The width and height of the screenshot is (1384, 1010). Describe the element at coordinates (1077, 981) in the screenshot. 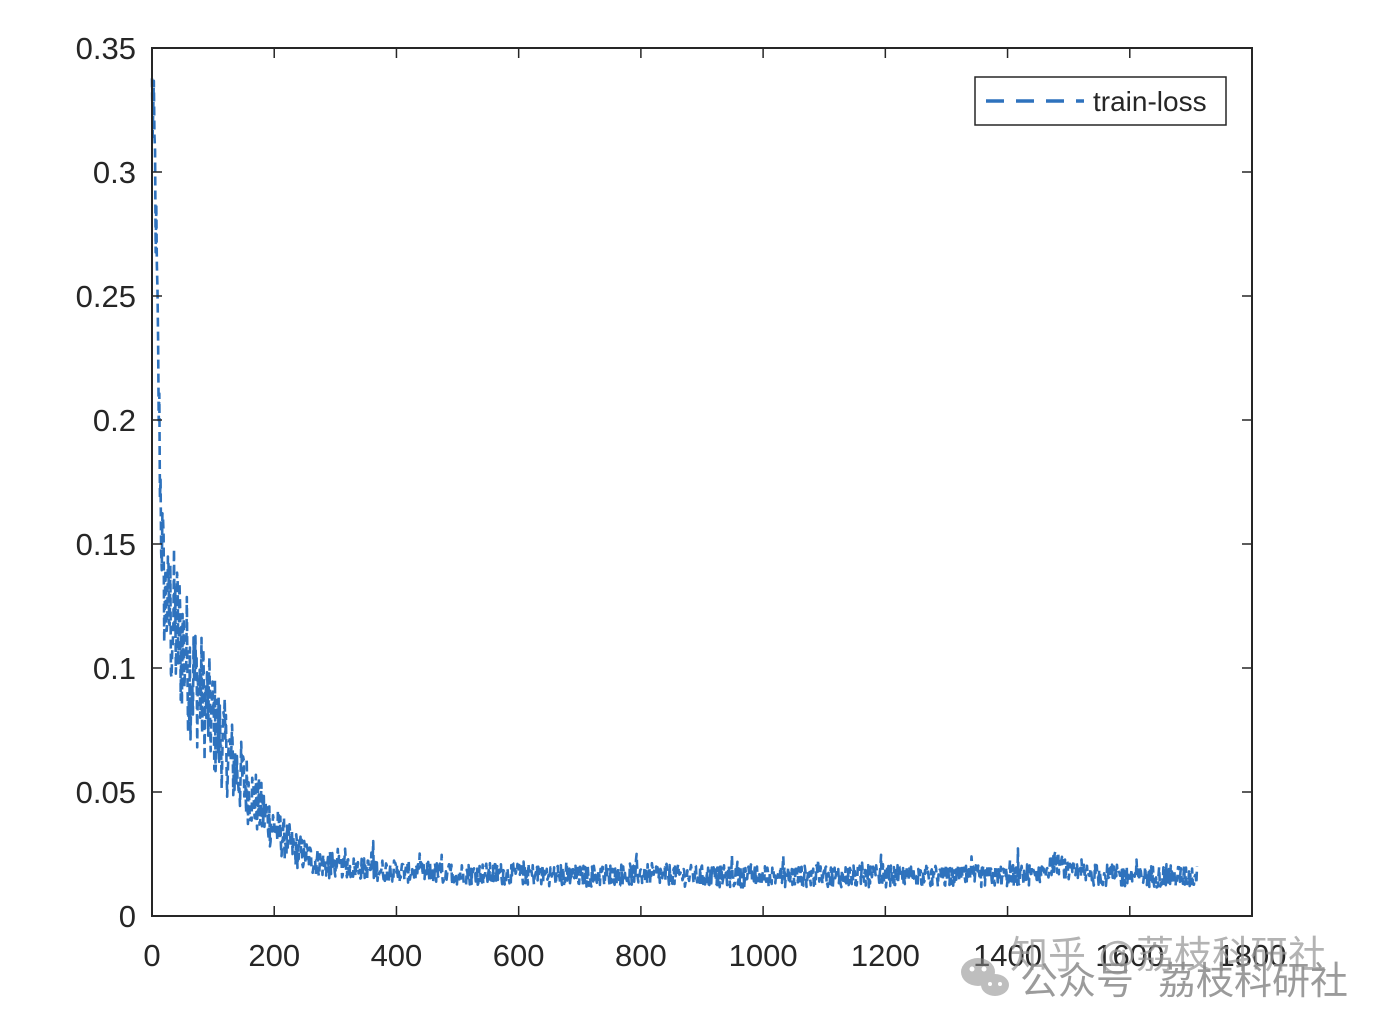

I see `watermark-gzh-label: 公众号` at that location.